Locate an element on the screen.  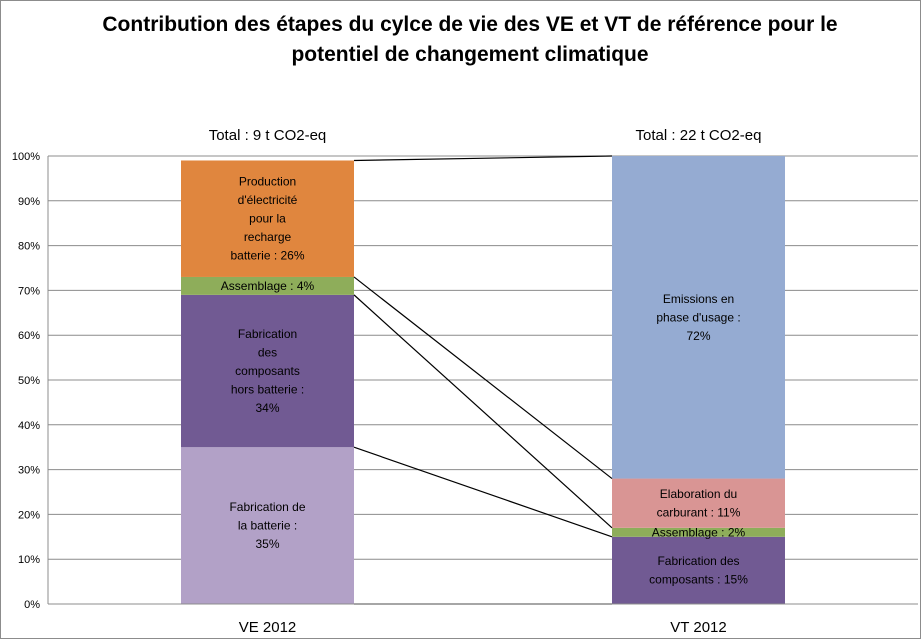
data-label-line: batterie : 26% is located at coordinates (267, 256).